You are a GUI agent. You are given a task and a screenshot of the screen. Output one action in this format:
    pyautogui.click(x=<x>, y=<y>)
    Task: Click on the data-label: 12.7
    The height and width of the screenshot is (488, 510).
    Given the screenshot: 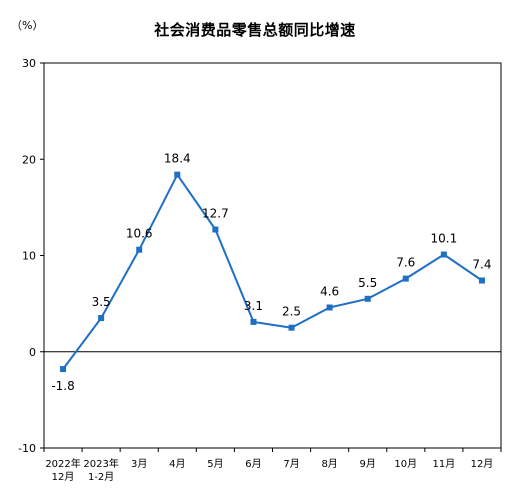 What is the action you would take?
    pyautogui.click(x=215, y=214)
    